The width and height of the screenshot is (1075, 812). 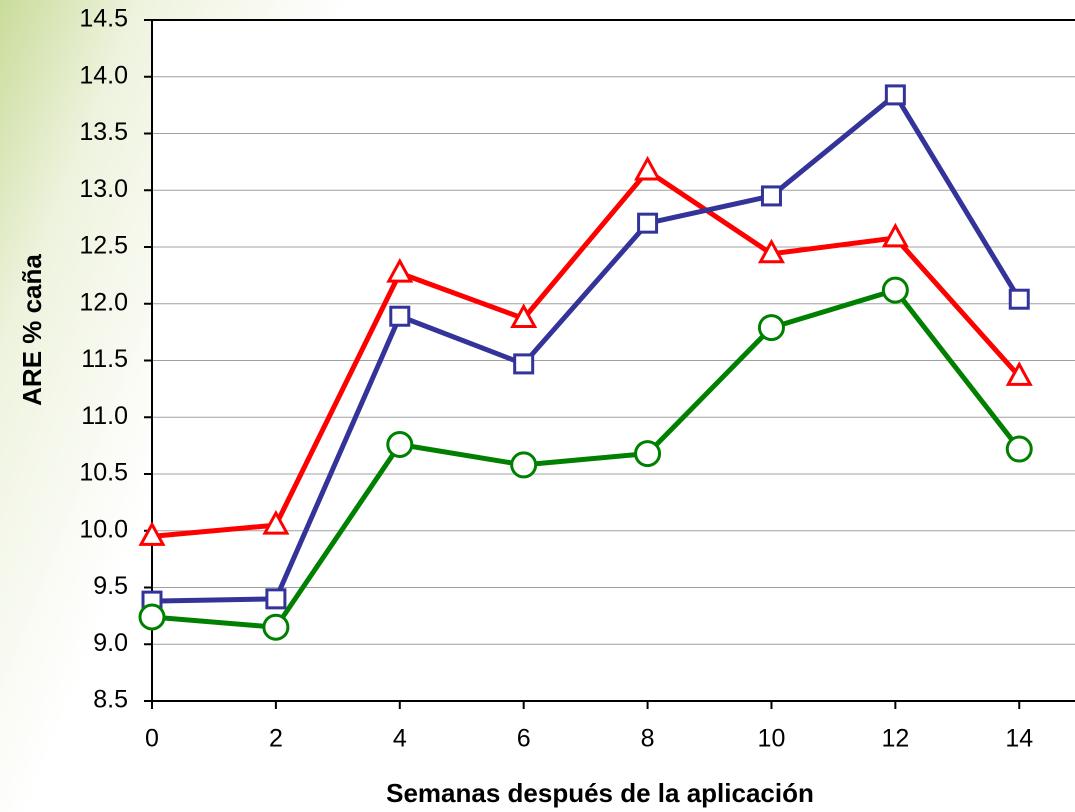 I want to click on y-axis-title: ARE % caña, so click(x=32, y=330).